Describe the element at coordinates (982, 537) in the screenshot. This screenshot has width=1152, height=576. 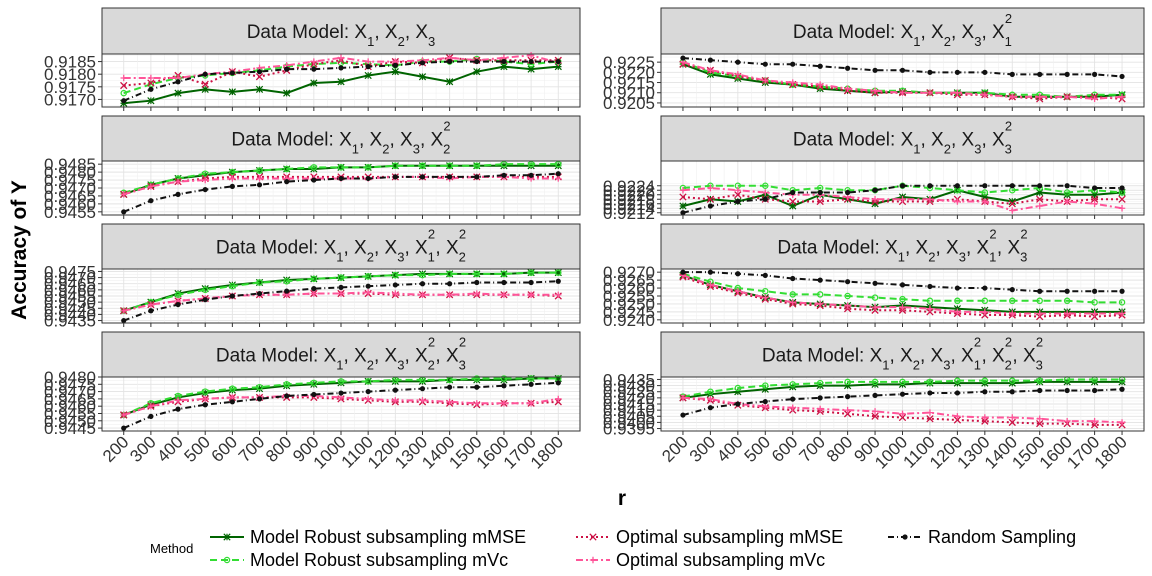
I see `legend-item: Random Sampling` at that location.